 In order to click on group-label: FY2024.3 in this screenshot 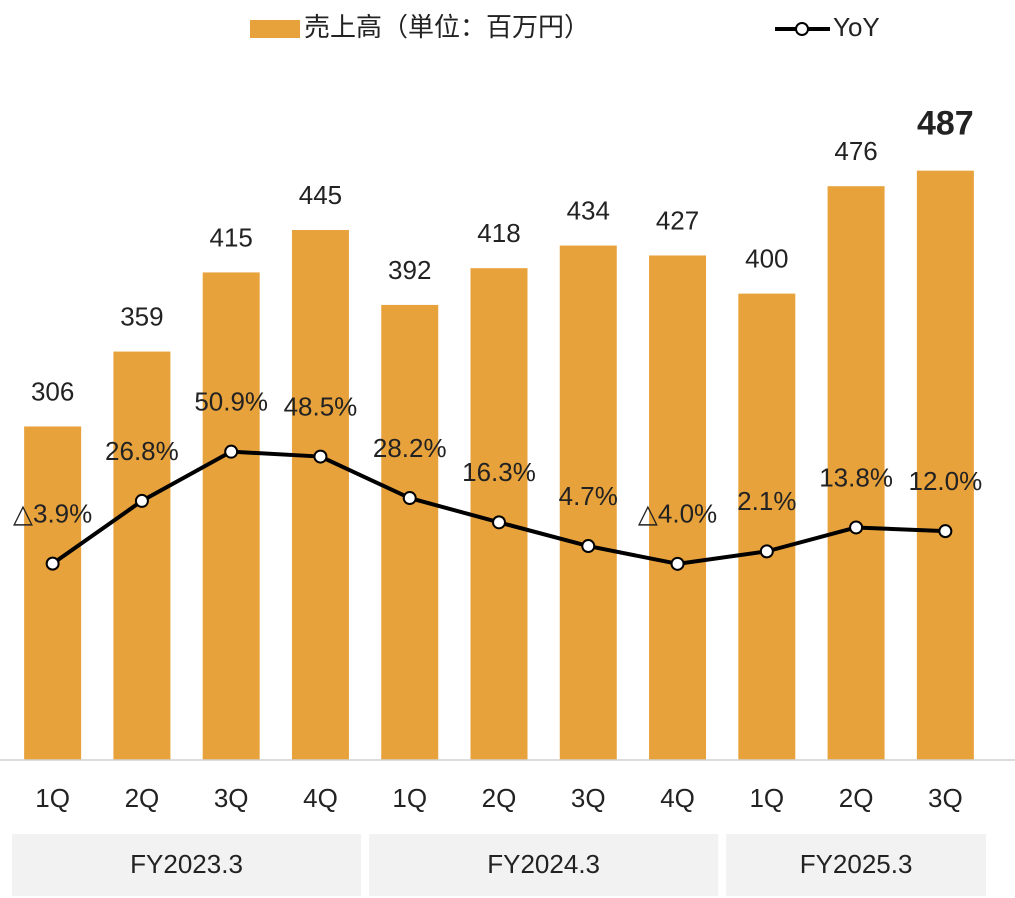, I will do `click(543, 864)`.